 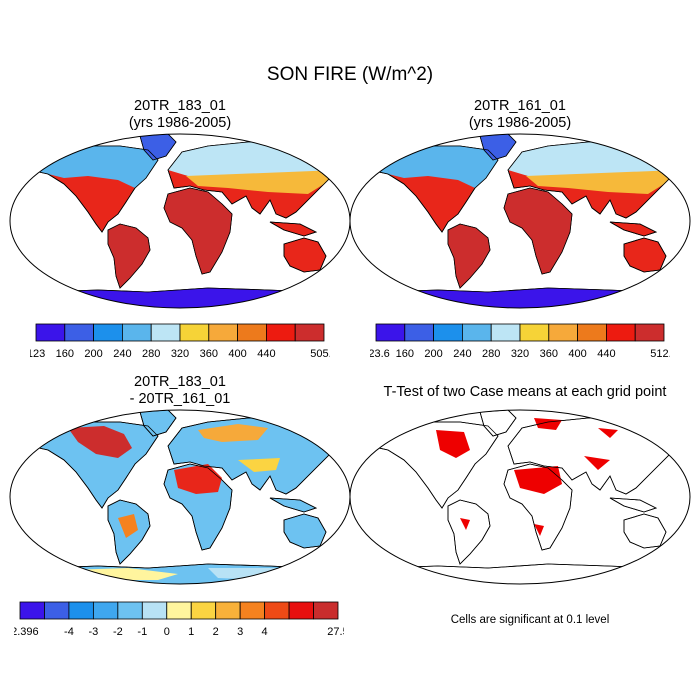 I want to click on panel-title-case2: 20TR_161_01 (yrs 1986-2005), so click(x=520, y=115).